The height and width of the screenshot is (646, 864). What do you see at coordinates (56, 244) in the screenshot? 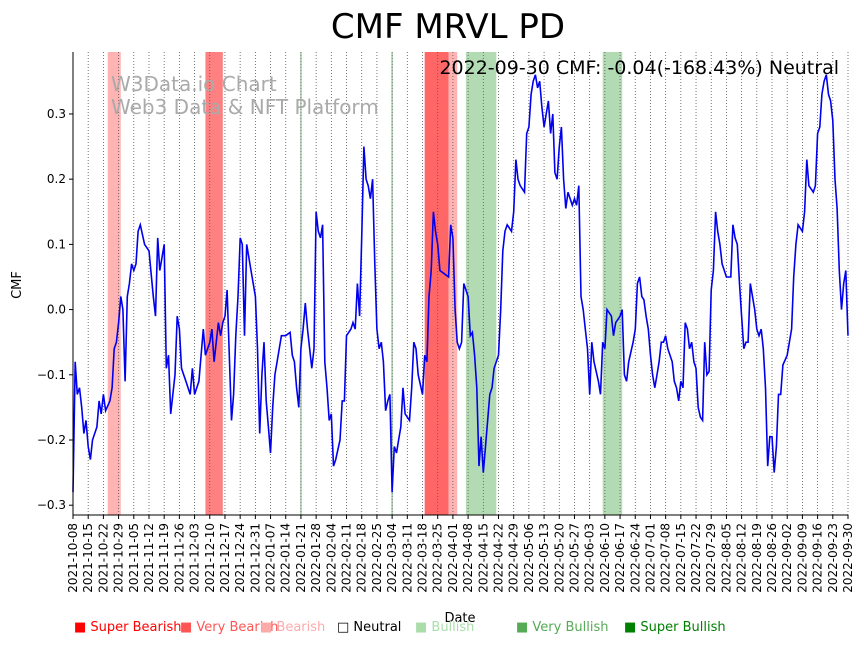
I see `y-tick-label: 0.1` at bounding box center [56, 244].